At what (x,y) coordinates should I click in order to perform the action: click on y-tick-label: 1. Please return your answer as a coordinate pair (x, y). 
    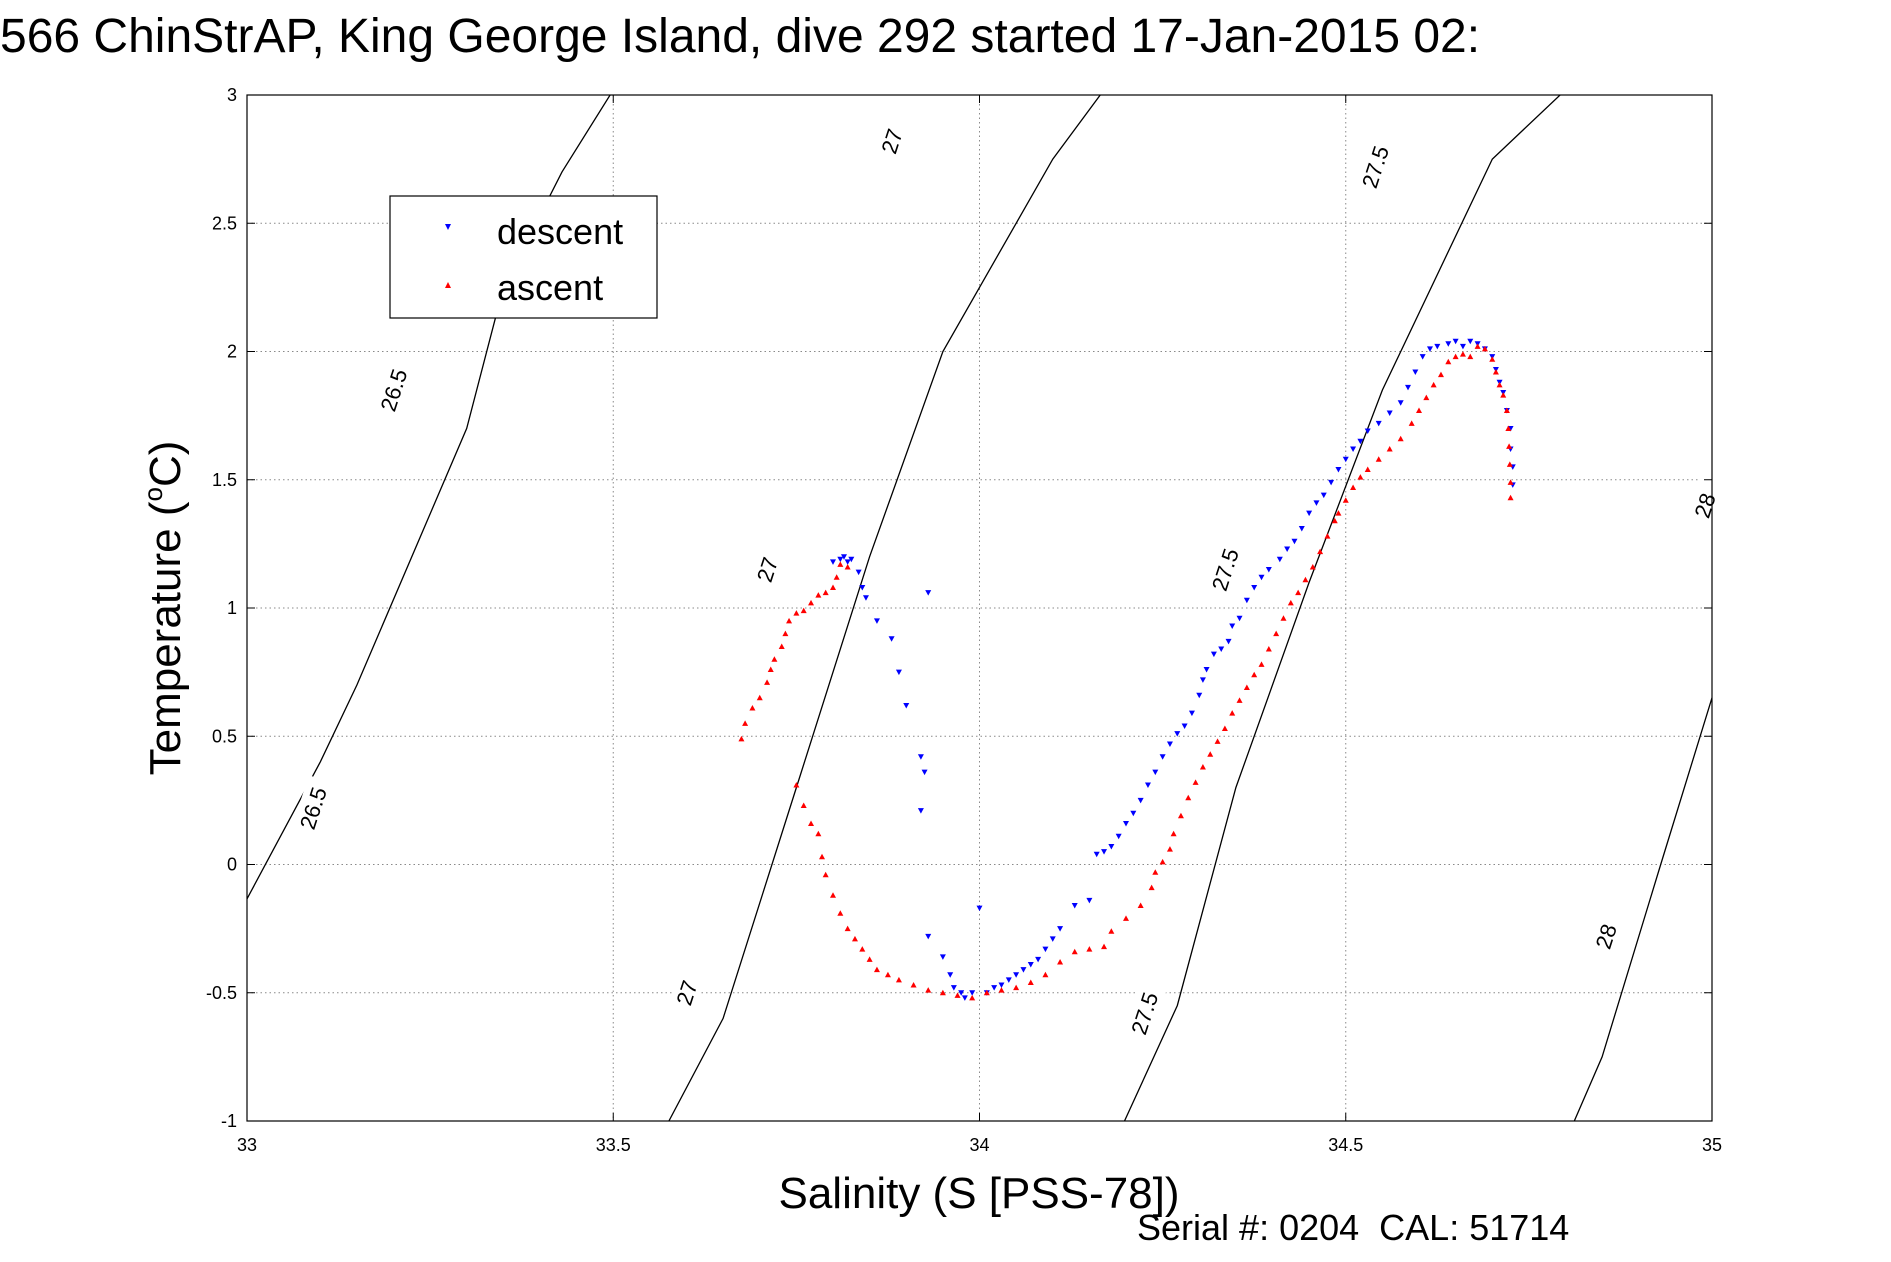
    Looking at the image, I should click on (232, 608).